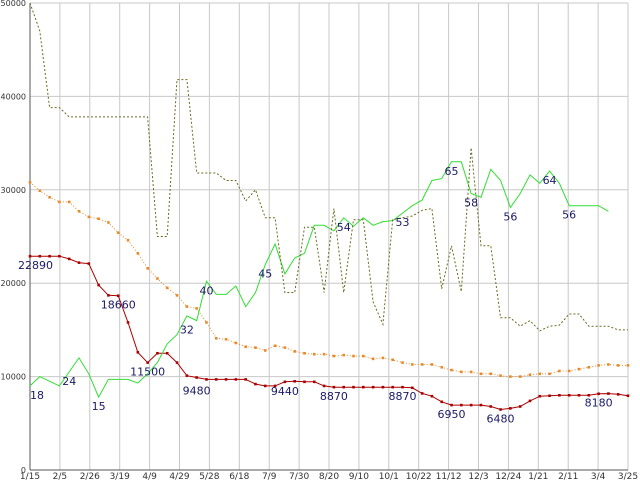 The height and width of the screenshot is (480, 640). I want to click on data-label: 53, so click(403, 222).